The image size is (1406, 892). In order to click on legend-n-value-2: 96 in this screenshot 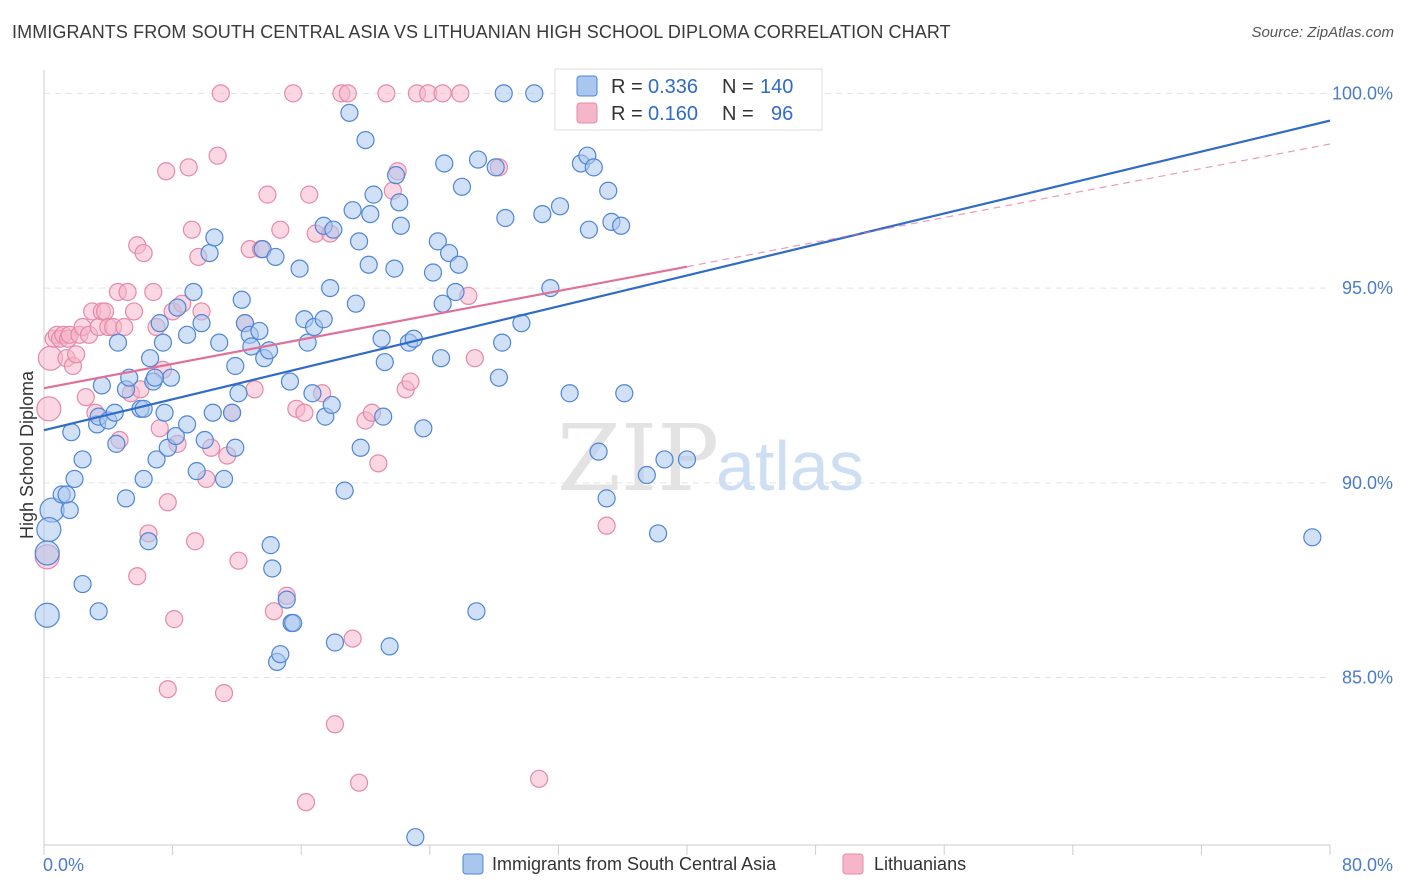, I will do `click(782, 114)`.